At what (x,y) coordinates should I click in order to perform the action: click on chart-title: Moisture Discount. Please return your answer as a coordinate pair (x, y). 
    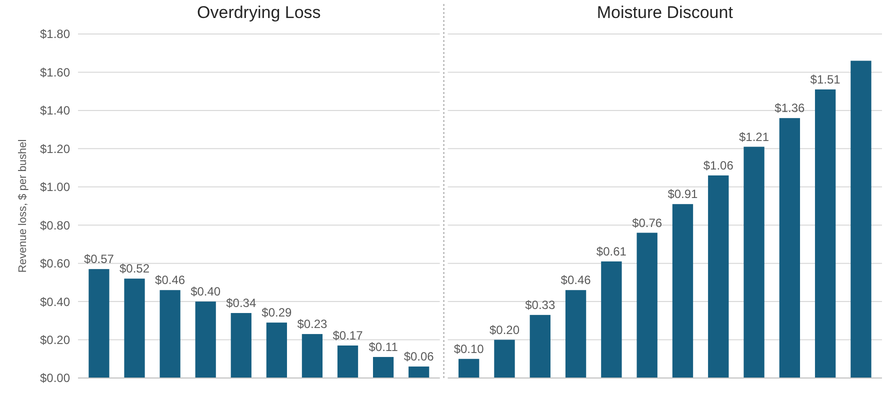
    Looking at the image, I should click on (665, 12).